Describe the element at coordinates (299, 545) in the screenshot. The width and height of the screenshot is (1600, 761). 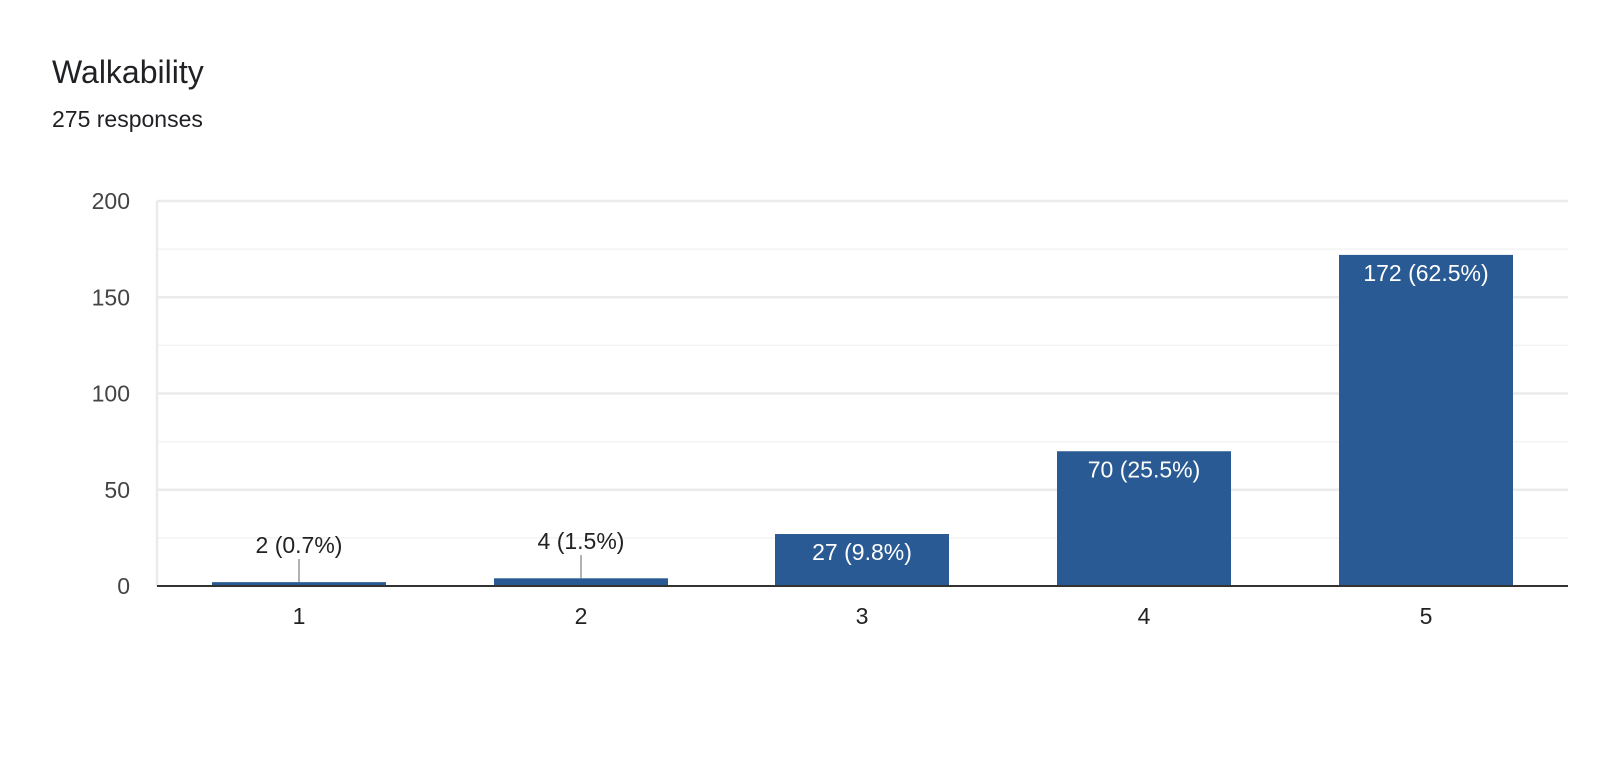
I see `data-label: 2 (0.7%)` at that location.